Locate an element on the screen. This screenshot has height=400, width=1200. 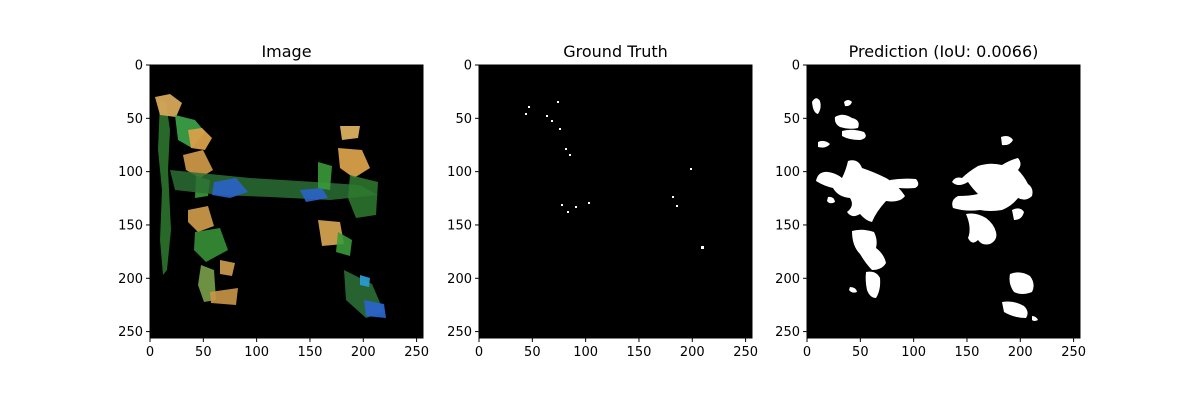
ground-truth-specks is located at coordinates (614, 175).